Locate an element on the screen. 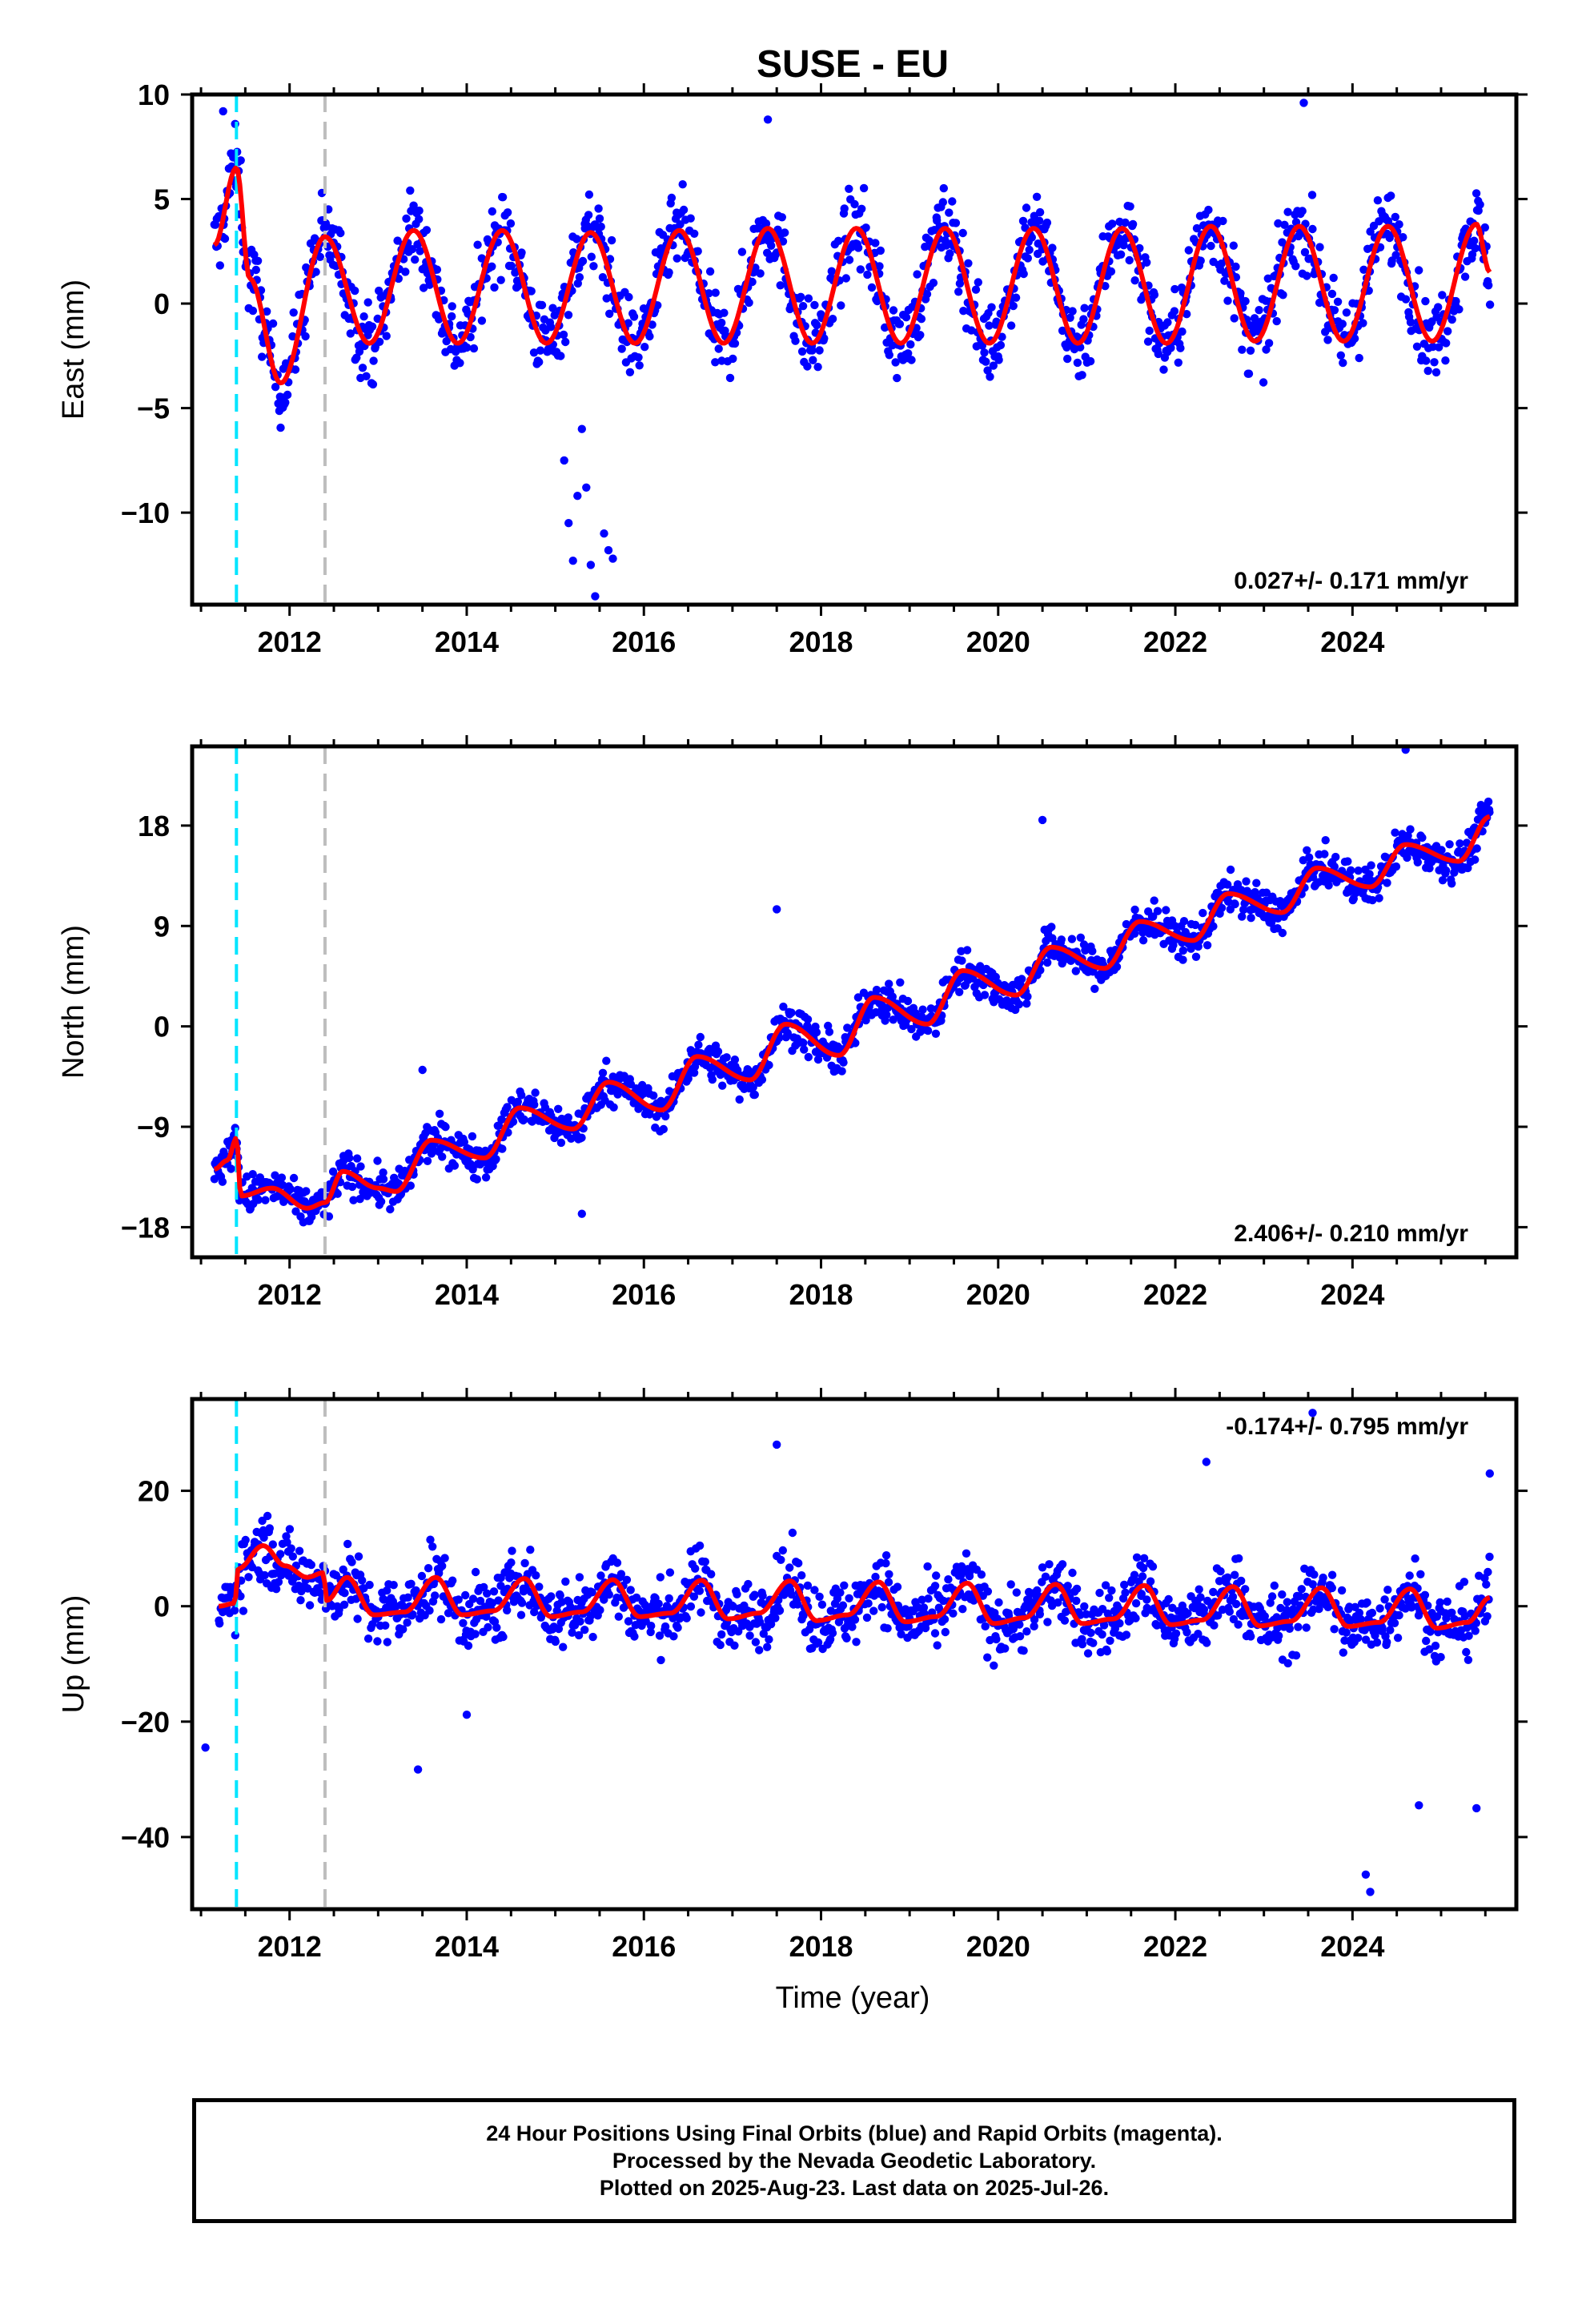 The height and width of the screenshot is (2324, 1582). x-tick-label: 2024 is located at coordinates (1352, 641).